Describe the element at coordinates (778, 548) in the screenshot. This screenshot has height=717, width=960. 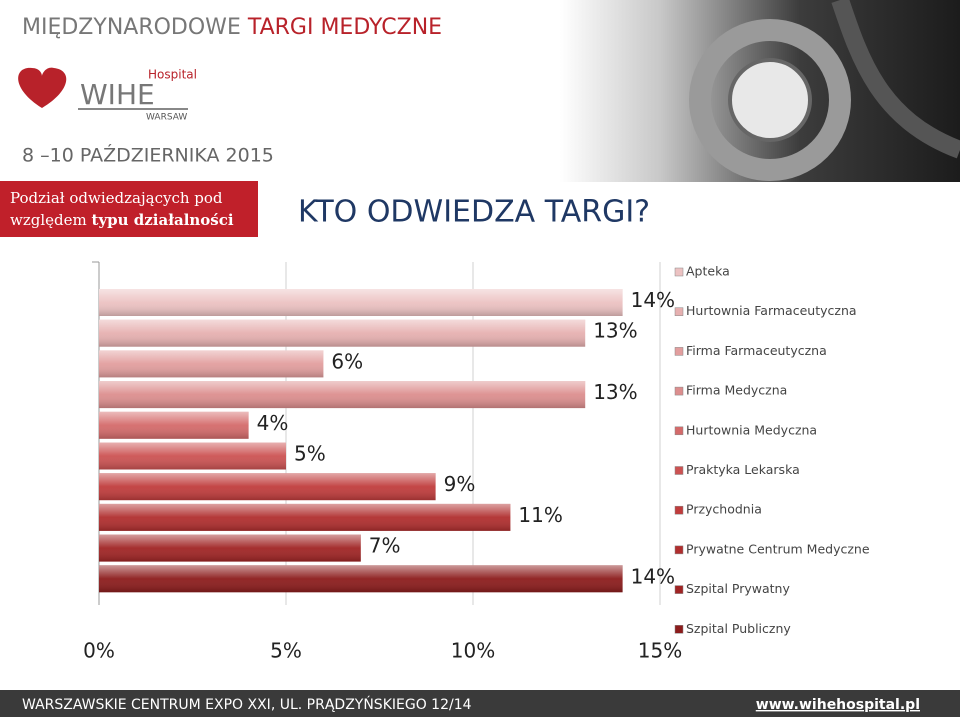
I see `legend-label: Prywatne Centrum Medyczne` at that location.